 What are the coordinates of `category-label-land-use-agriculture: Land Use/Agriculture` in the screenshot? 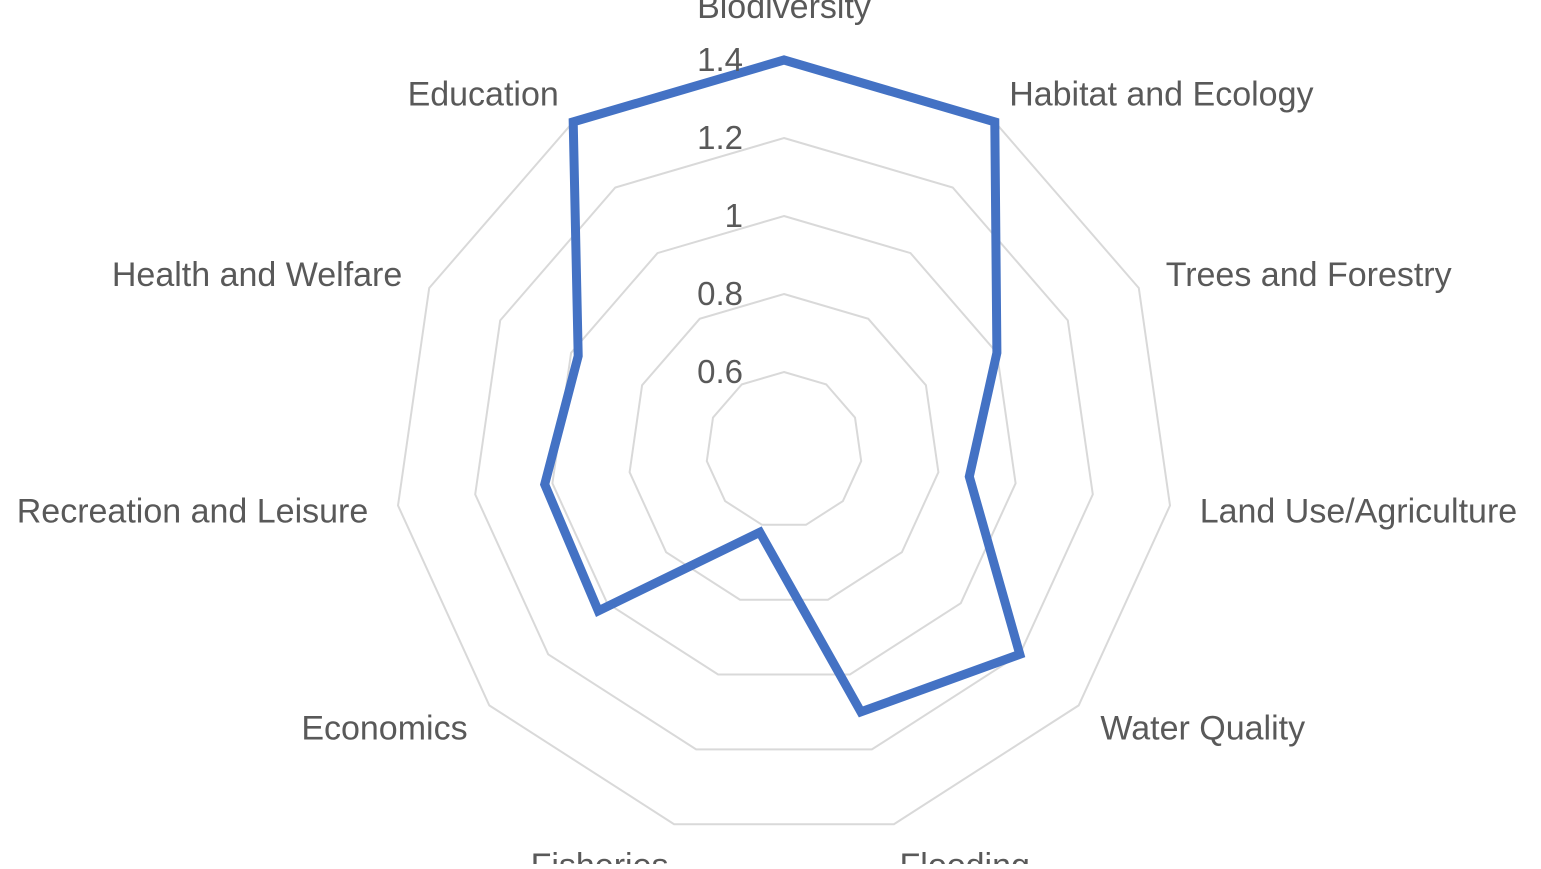 It's located at (1359, 511).